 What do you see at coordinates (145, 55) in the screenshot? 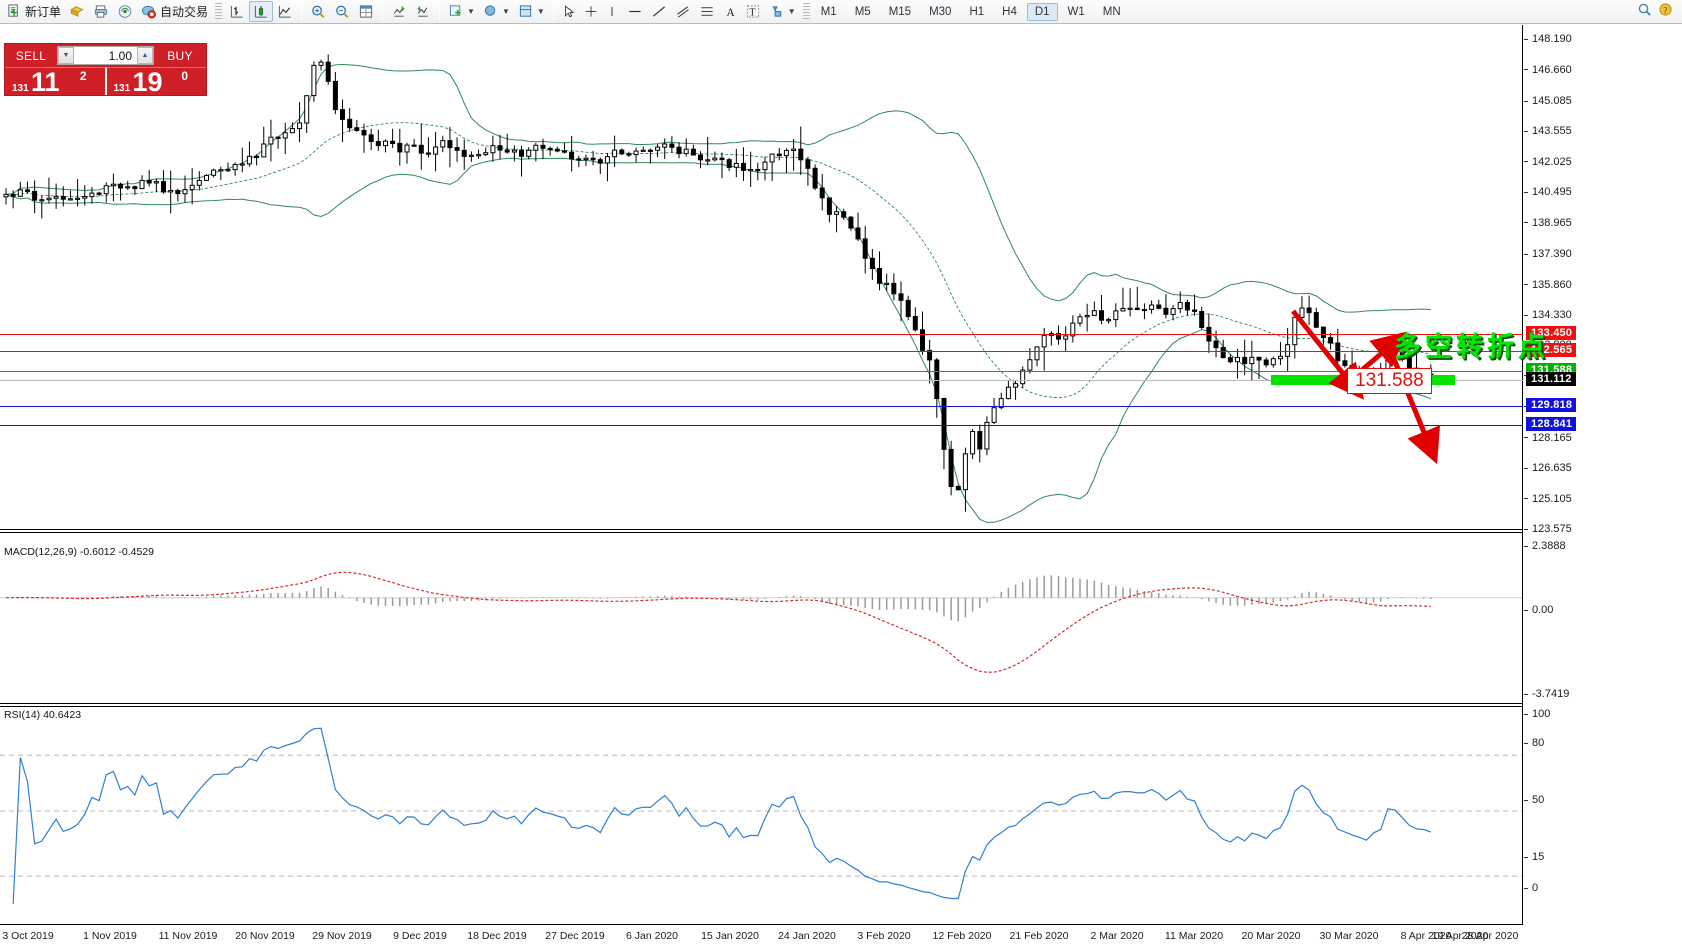
I see `volume-increment-button: ▲` at bounding box center [145, 55].